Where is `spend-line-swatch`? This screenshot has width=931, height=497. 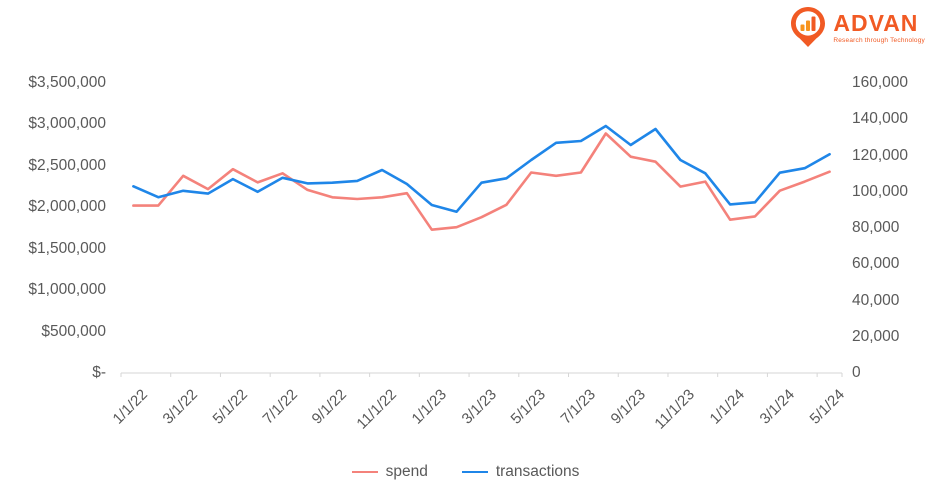
spend-line-swatch is located at coordinates (364, 472).